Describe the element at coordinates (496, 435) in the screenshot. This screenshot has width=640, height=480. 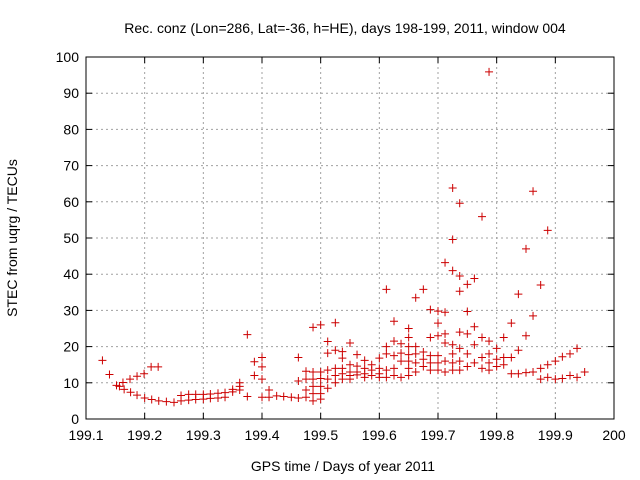
I see `x-tick-label: 199.8` at that location.